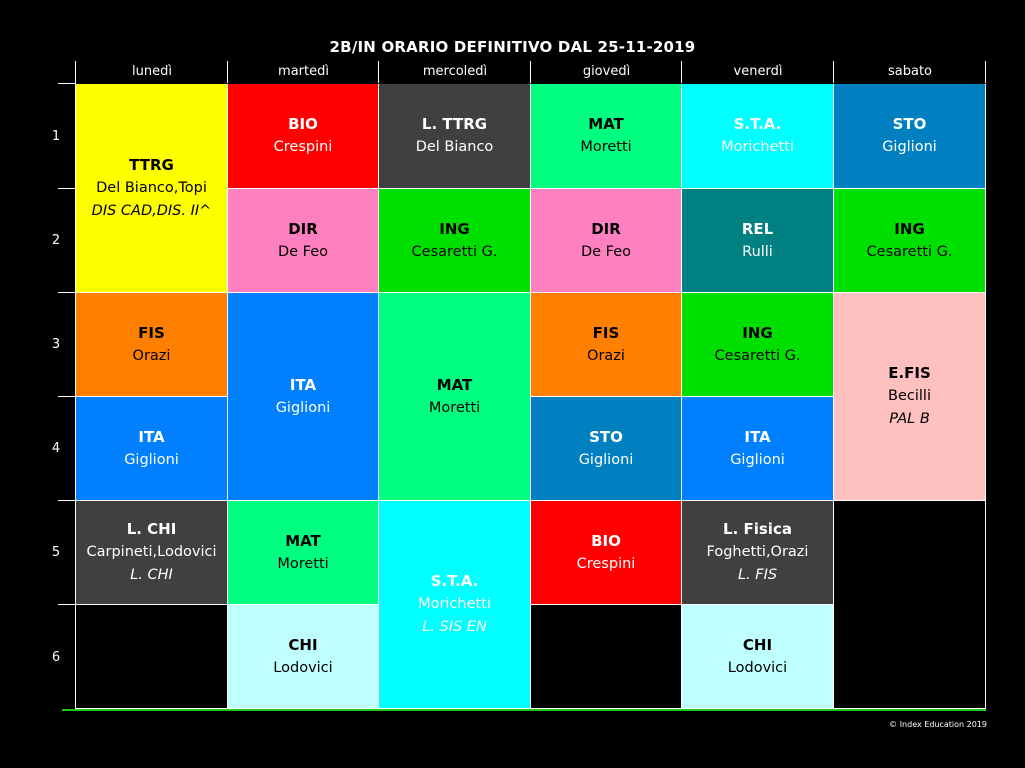 Image resolution: width=1025 pixels, height=768 pixels. Describe the element at coordinates (151, 332) in the screenshot. I see `lesson-subject: FIS` at that location.